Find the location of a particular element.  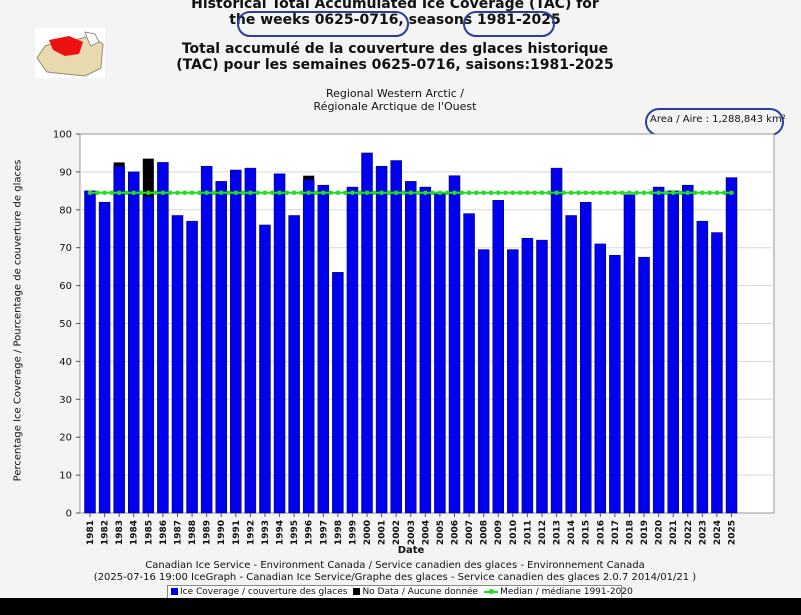

x-tick-label: 1998 is located at coordinates (339, 532).